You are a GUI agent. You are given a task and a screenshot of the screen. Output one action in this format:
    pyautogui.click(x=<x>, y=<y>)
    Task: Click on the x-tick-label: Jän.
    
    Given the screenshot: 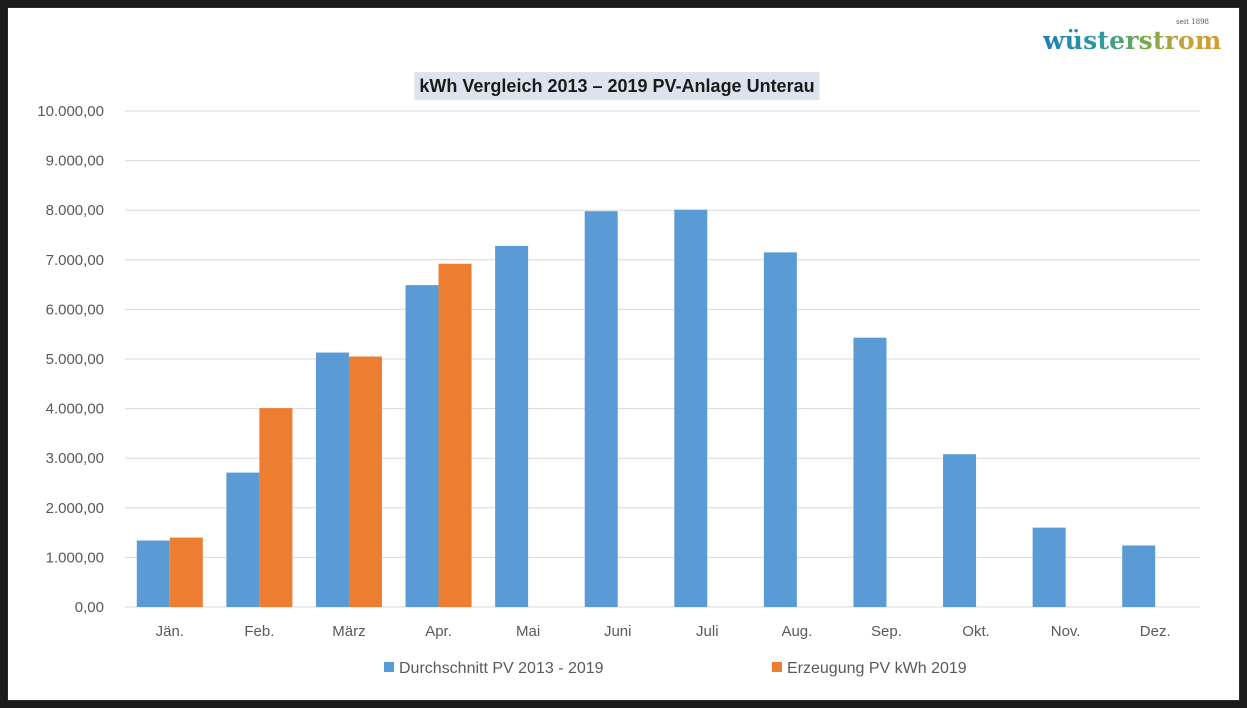 What is the action you would take?
    pyautogui.click(x=170, y=631)
    